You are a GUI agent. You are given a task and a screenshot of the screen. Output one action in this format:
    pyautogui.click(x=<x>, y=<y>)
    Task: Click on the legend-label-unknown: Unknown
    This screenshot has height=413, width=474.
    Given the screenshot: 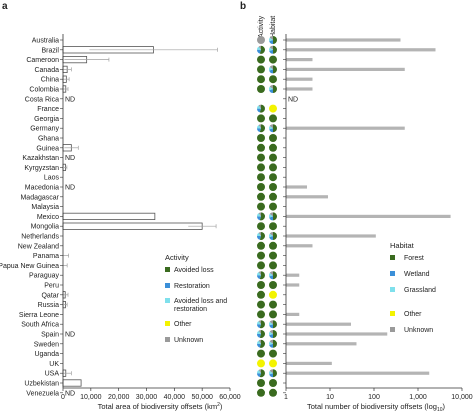 What is the action you would take?
    pyautogui.click(x=188, y=340)
    